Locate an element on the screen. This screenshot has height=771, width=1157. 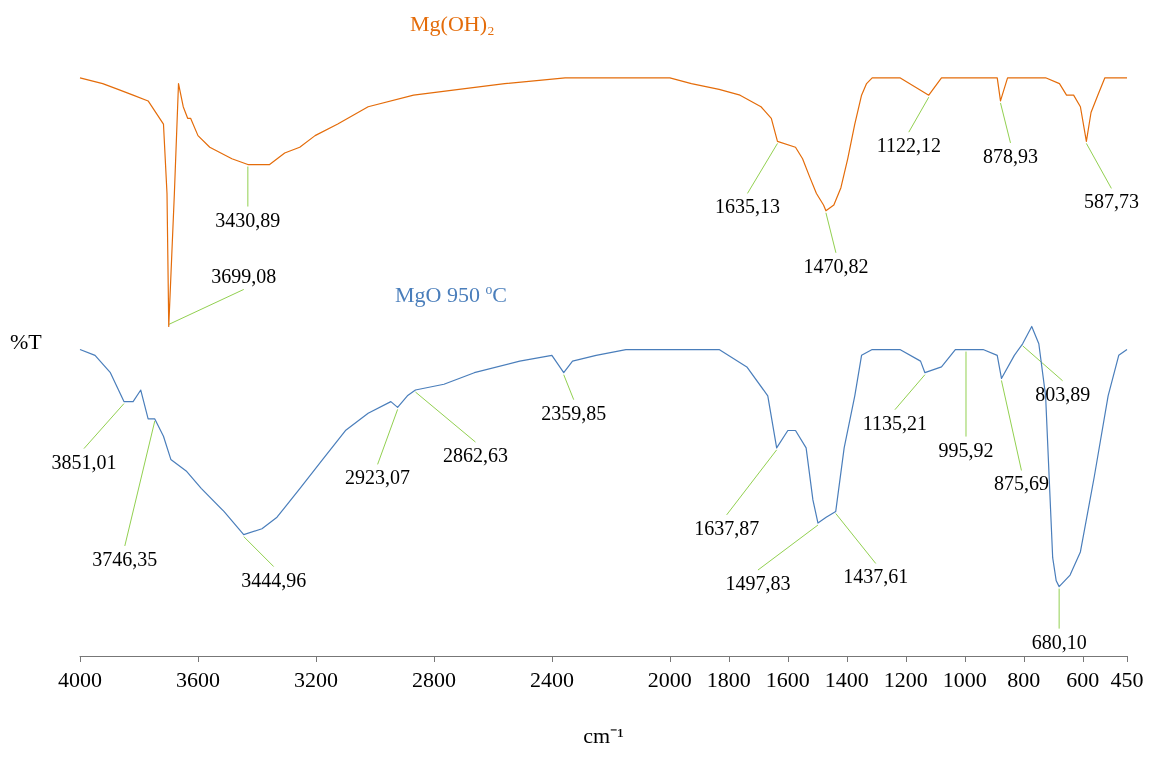
x-tick-label: 4000 is located at coordinates (80, 679).